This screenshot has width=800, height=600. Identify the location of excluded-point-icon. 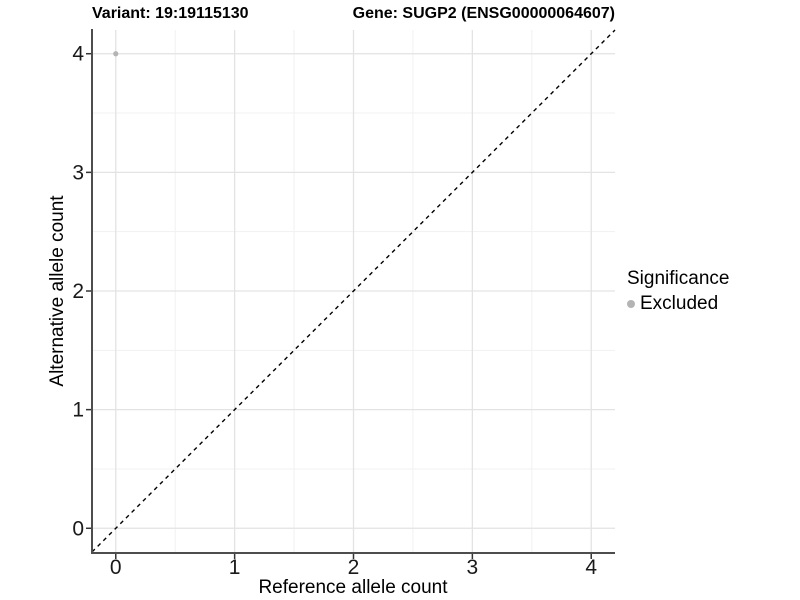
(631, 304).